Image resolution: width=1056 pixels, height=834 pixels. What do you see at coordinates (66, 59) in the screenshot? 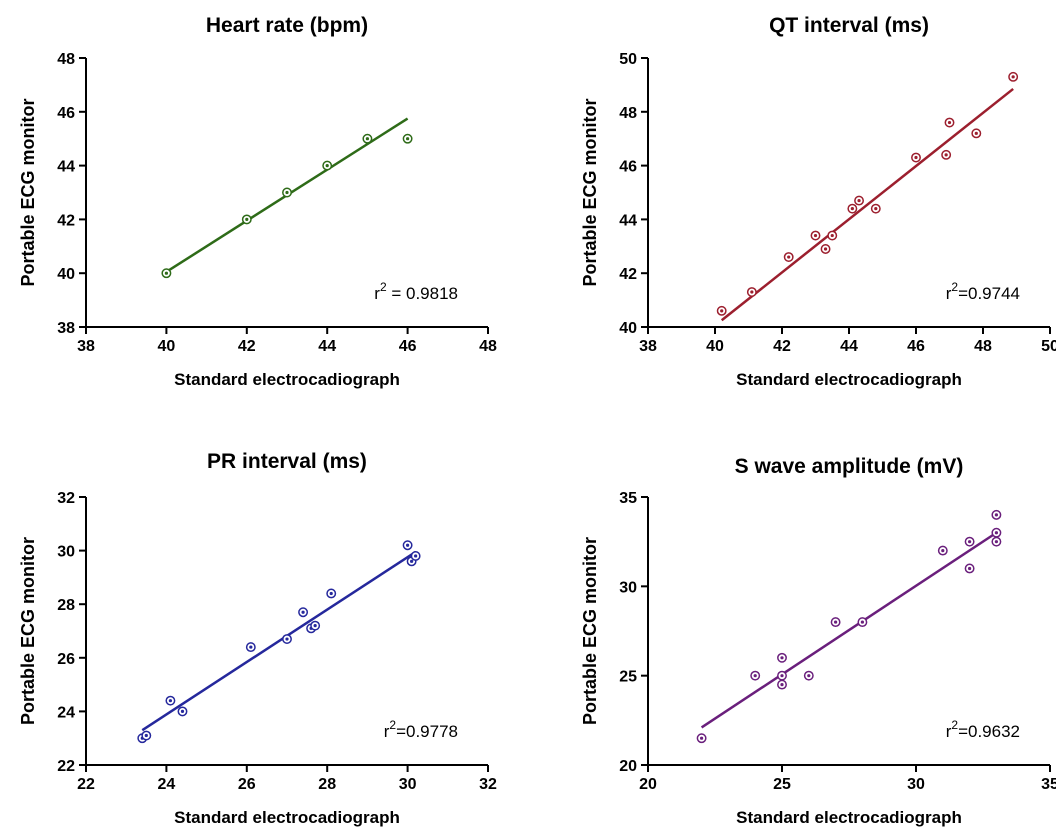
I see `y-tick-label: 48` at bounding box center [66, 59].